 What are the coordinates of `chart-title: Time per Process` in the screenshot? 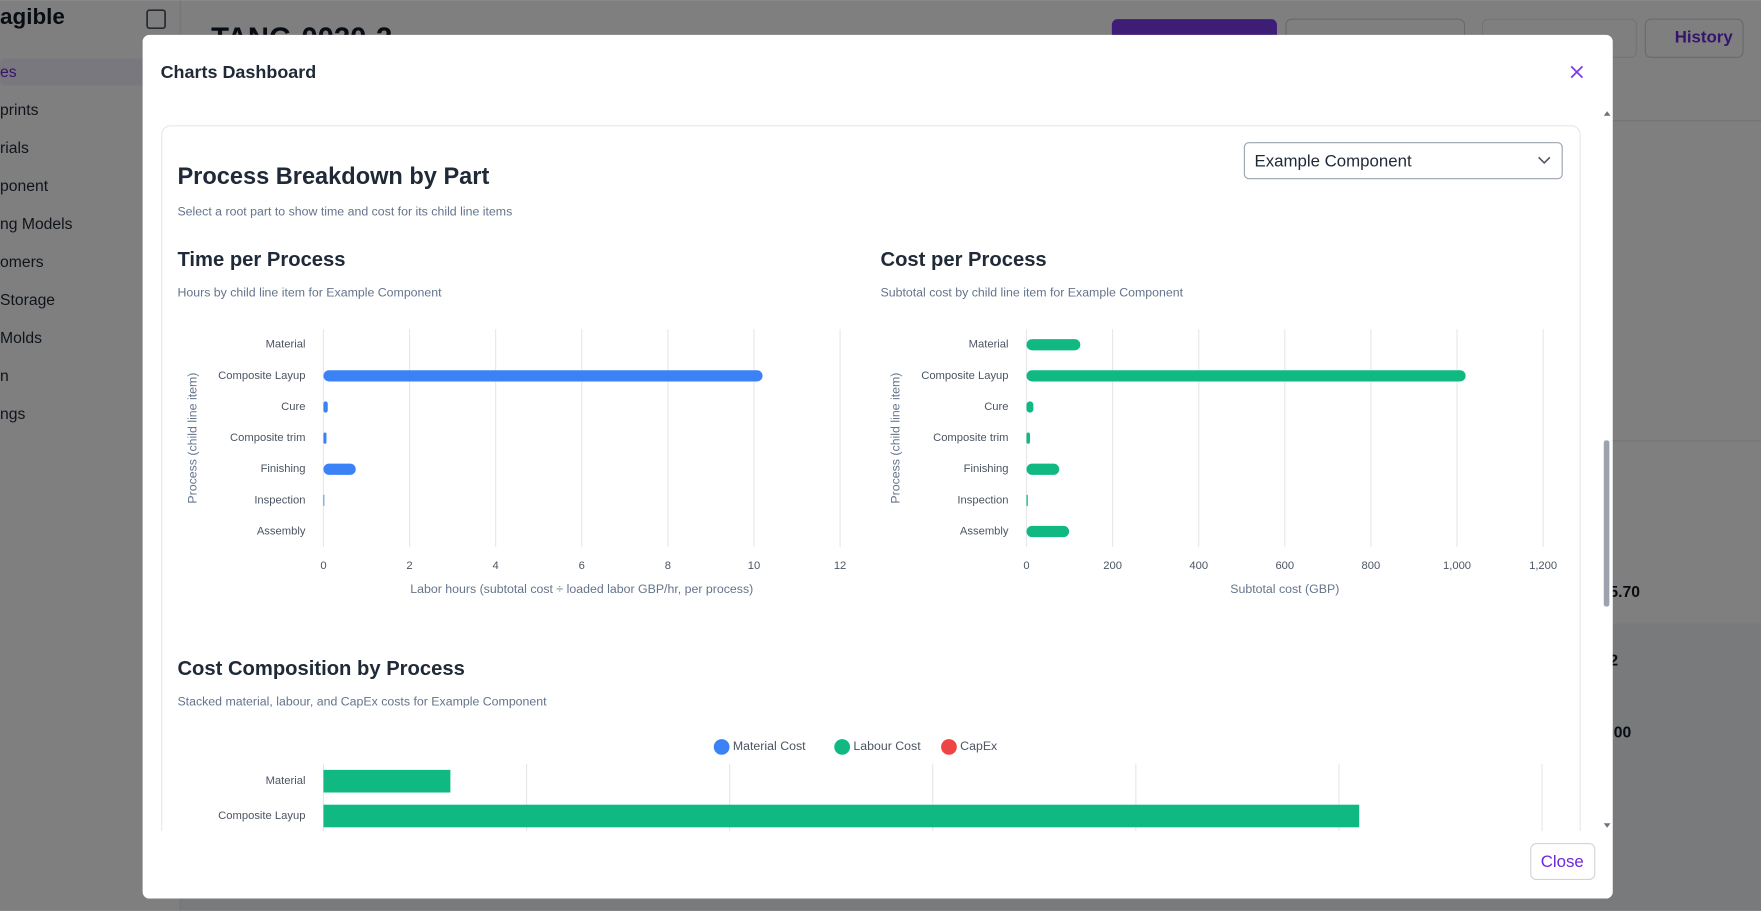 It's located at (261, 260).